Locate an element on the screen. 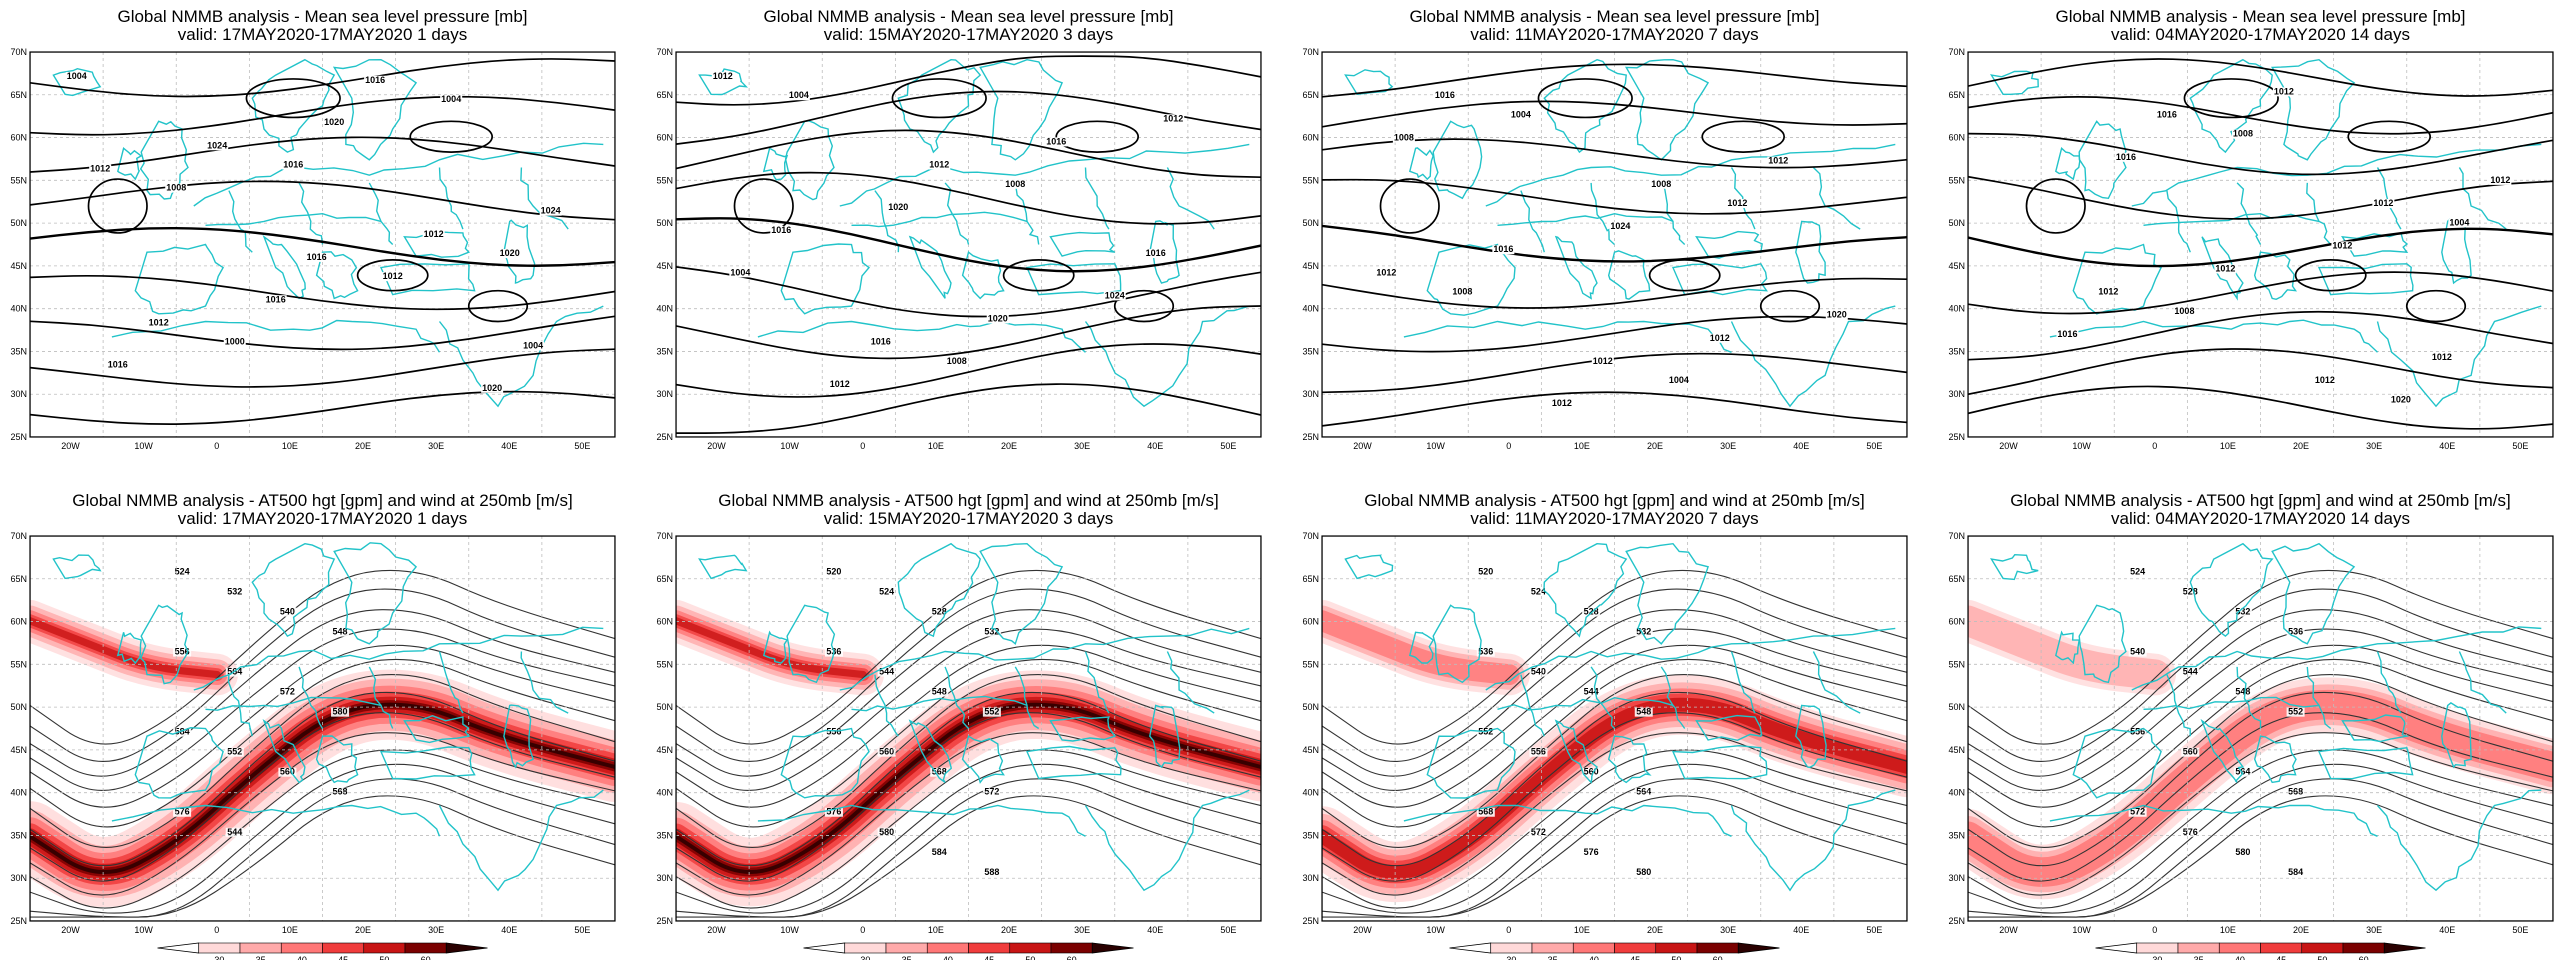  height-contour-label: 576 is located at coordinates (833, 812).